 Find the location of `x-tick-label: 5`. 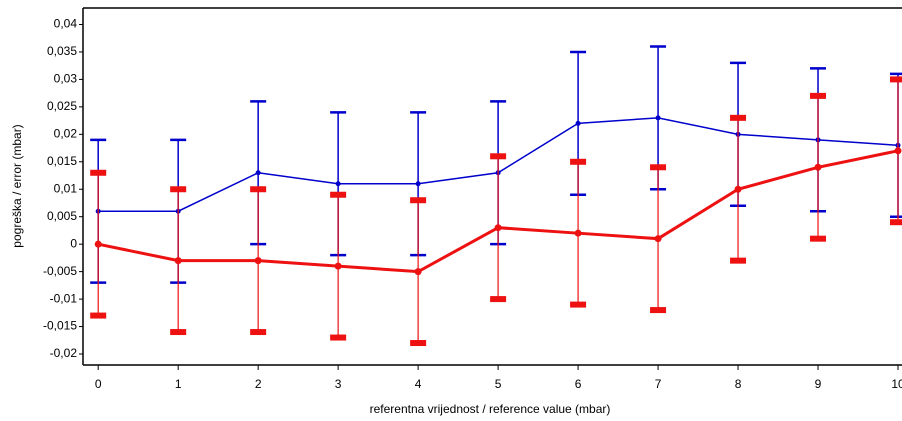

x-tick-label: 5 is located at coordinates (498, 384).